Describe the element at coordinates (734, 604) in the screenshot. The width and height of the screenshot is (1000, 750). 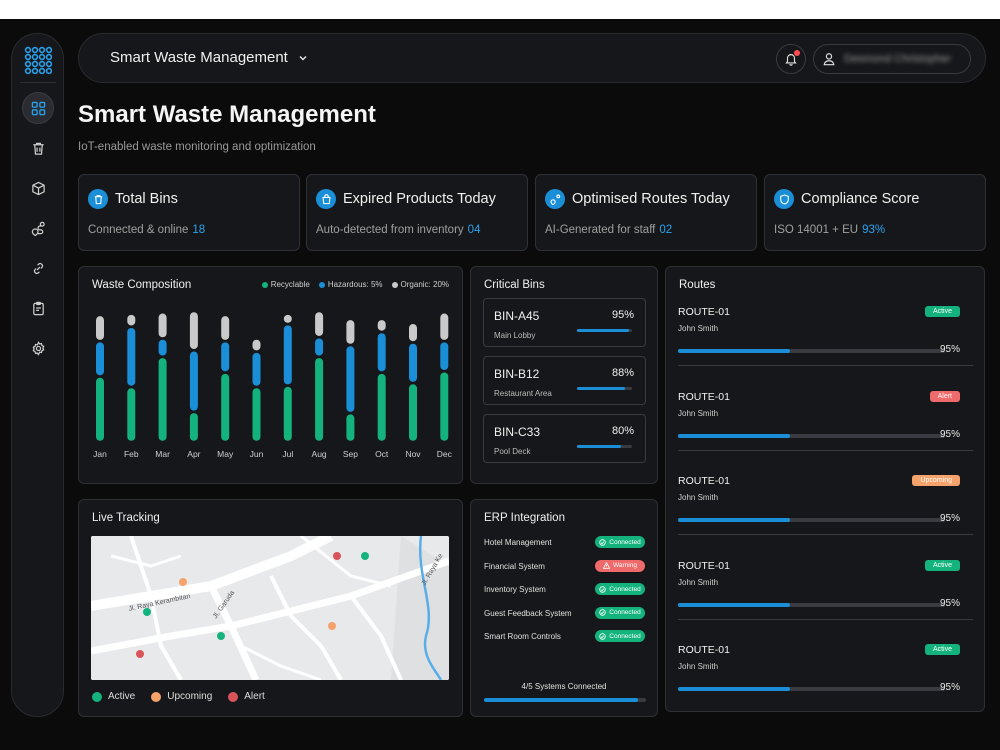
I see `route-progress-fill` at that location.